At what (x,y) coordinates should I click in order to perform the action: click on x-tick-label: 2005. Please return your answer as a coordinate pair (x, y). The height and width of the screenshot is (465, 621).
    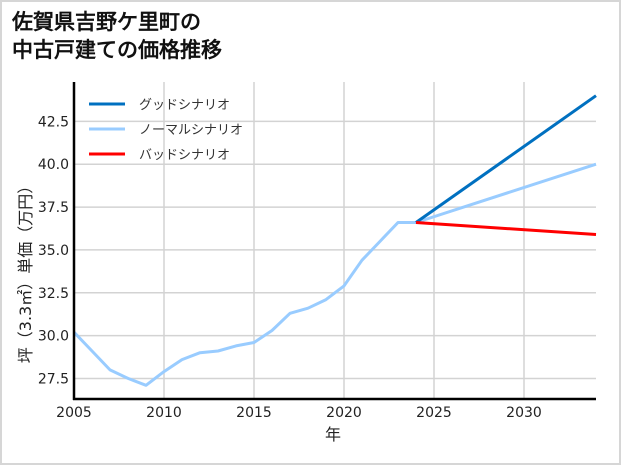
    Looking at the image, I should click on (74, 413).